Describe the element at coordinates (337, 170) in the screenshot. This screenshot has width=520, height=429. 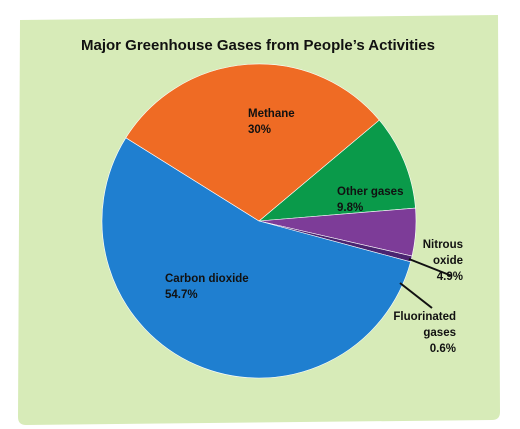
I see `pie-slice-other-gases` at that location.